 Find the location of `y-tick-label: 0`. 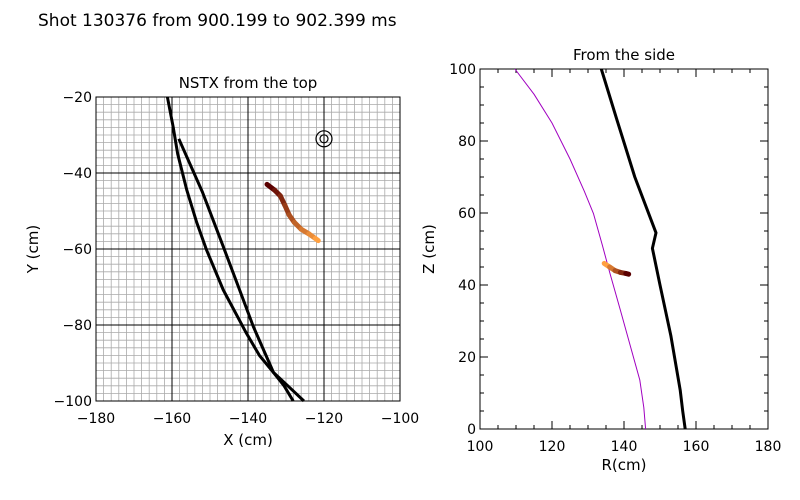

y-tick-label: 0 is located at coordinates (471, 430).